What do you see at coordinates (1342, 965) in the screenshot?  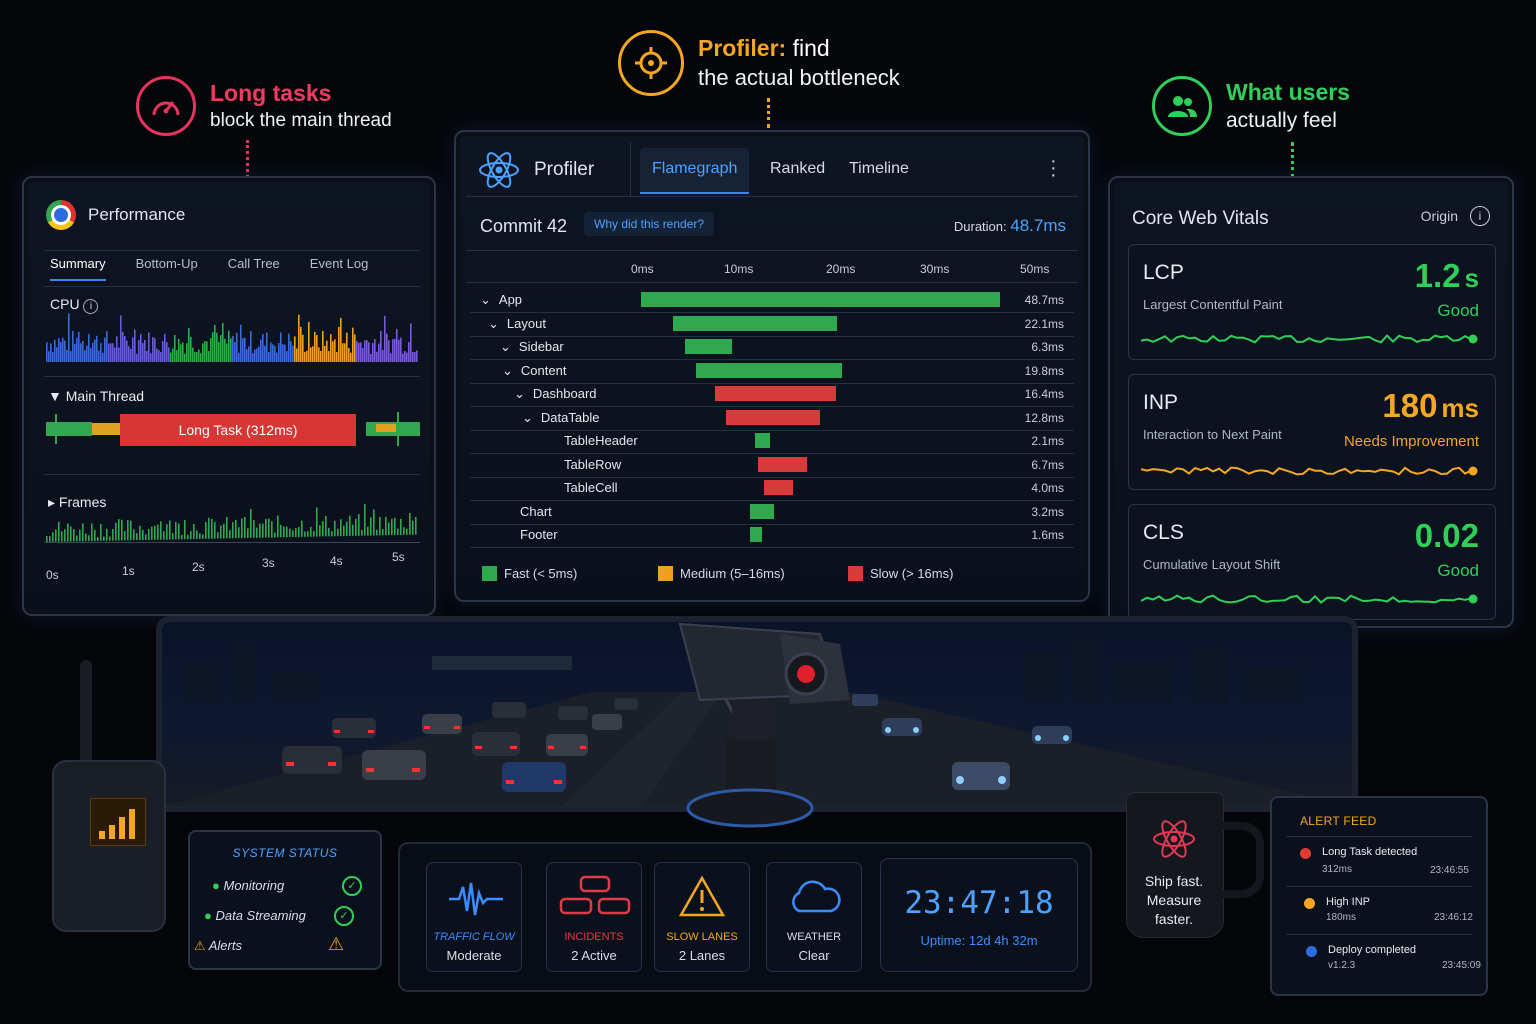 I see `alert-detail: v1.2.3` at bounding box center [1342, 965].